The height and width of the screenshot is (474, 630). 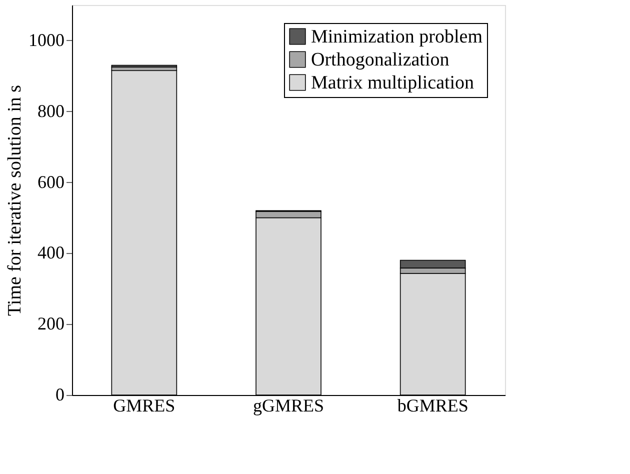 What do you see at coordinates (51, 110) in the screenshot?
I see `y-tick-label: 800` at bounding box center [51, 110].